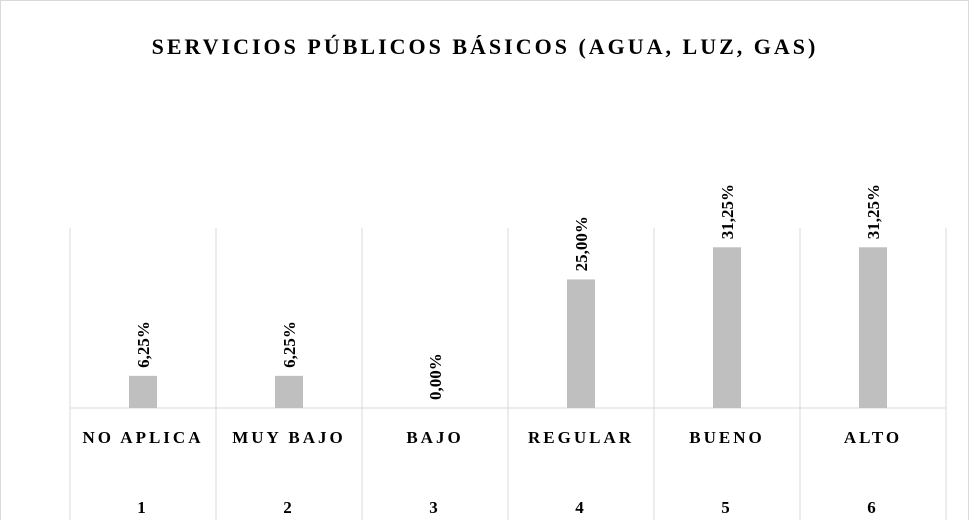  Describe the element at coordinates (289, 507) in the screenshot. I see `x-tick-code: 2` at that location.